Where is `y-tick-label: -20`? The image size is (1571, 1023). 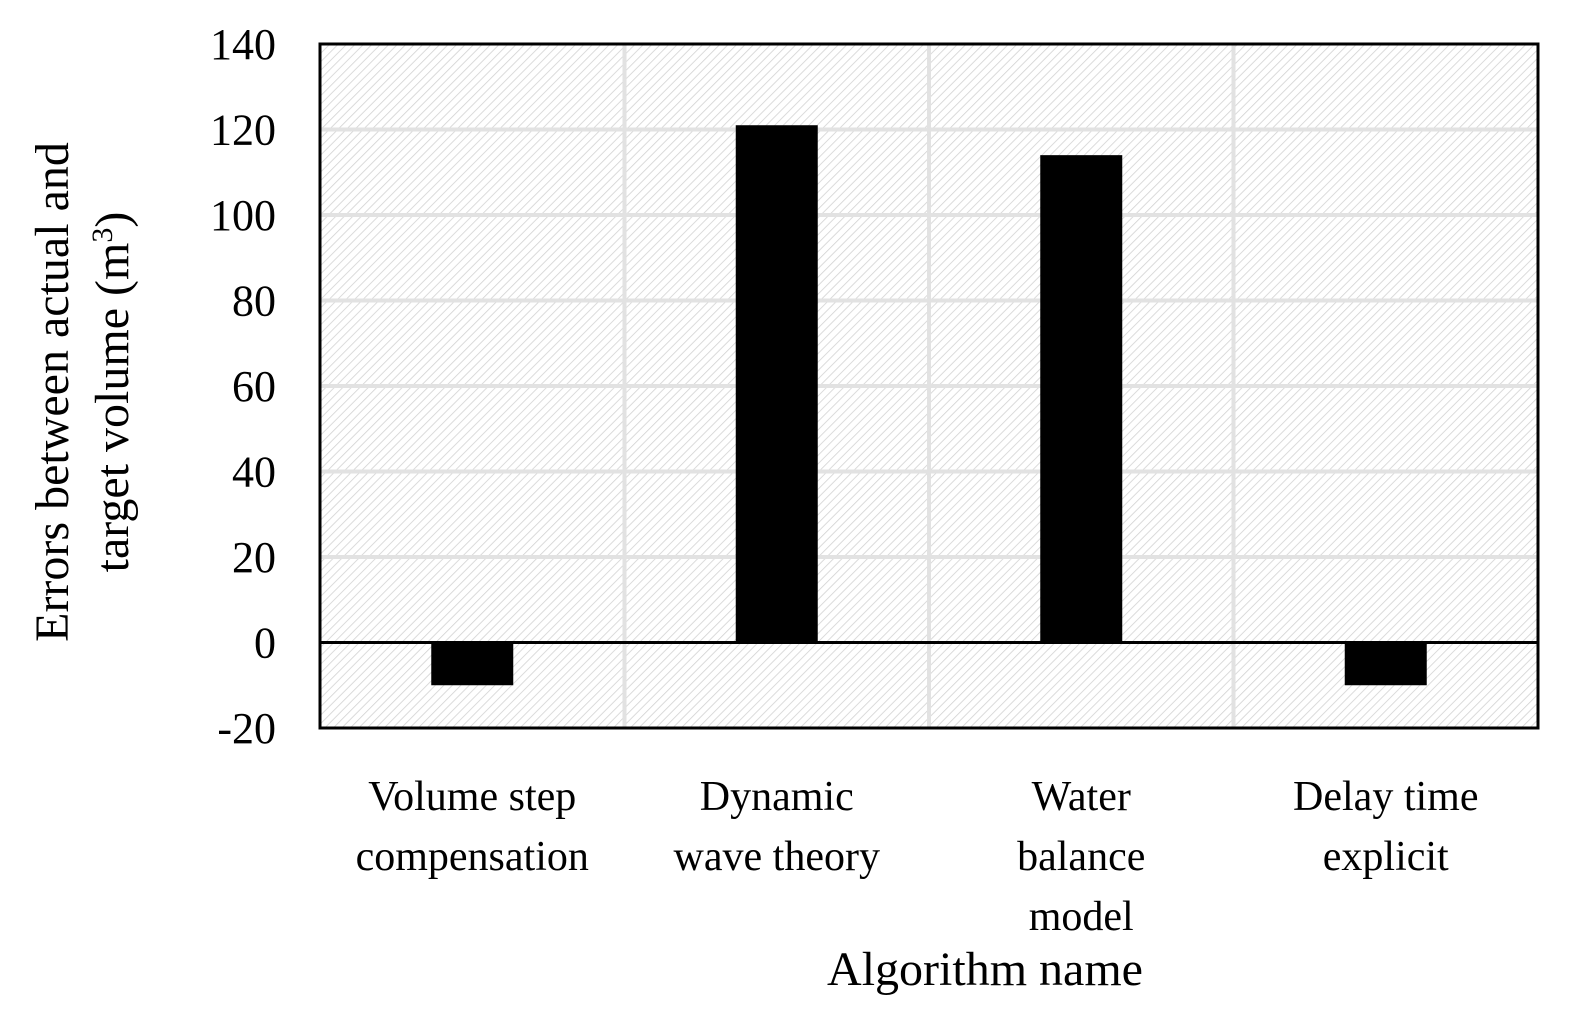
y-tick-label: -20 is located at coordinates (246, 728).